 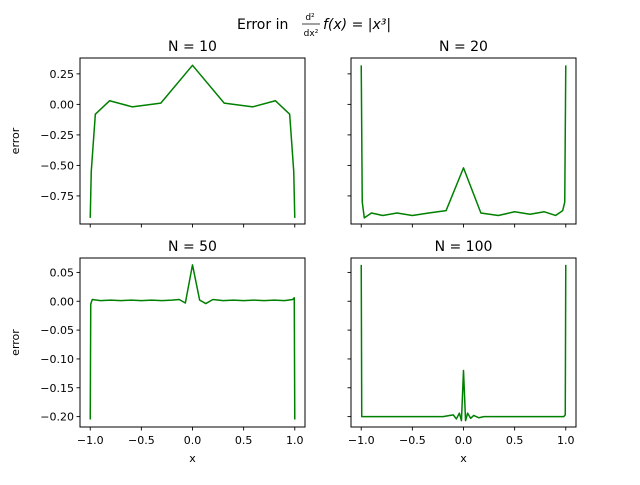 What do you see at coordinates (57, 165) in the screenshot?
I see `y-tick-label: −0.50` at bounding box center [57, 165].